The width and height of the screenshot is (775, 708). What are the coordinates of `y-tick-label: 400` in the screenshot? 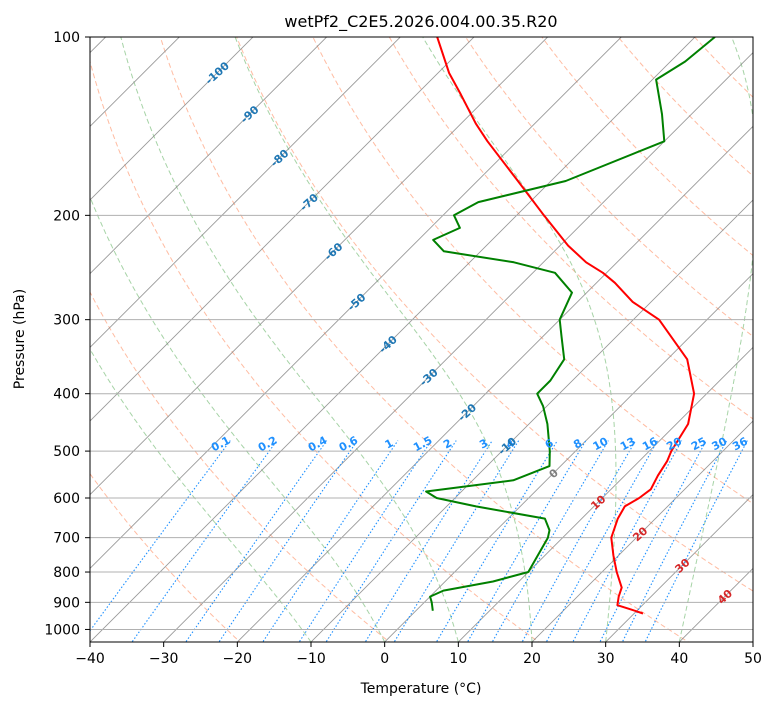 It's located at (66, 395).